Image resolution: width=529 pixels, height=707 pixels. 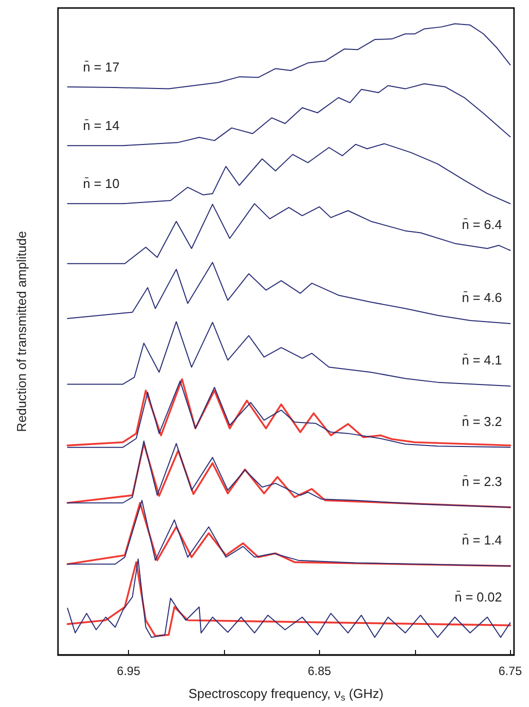 I want to click on series-label: n̄ = 1.4, so click(x=482, y=540).